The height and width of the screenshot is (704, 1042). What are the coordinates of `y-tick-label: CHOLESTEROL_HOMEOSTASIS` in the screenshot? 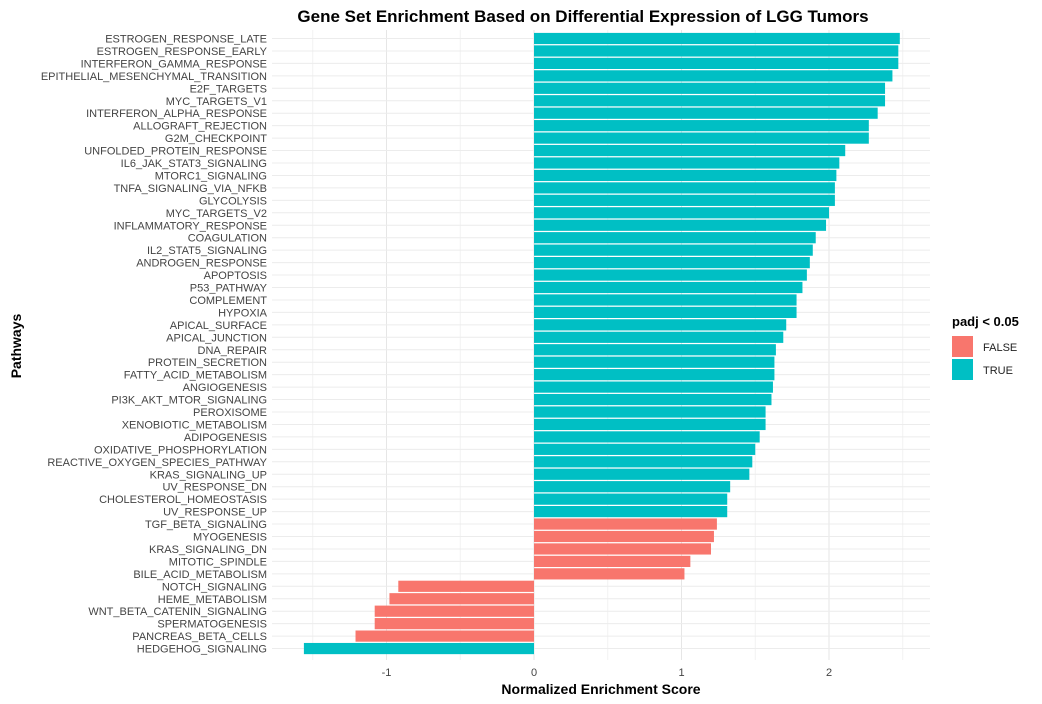 It's located at (183, 500).